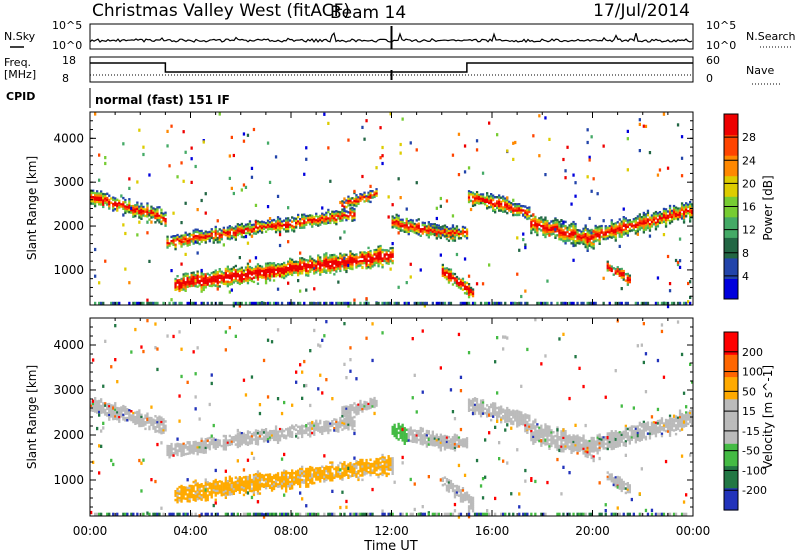 This screenshot has height=554, width=800. What do you see at coordinates (20, 74) in the screenshot?
I see `freq-unit-label: [MHz]` at bounding box center [20, 74].